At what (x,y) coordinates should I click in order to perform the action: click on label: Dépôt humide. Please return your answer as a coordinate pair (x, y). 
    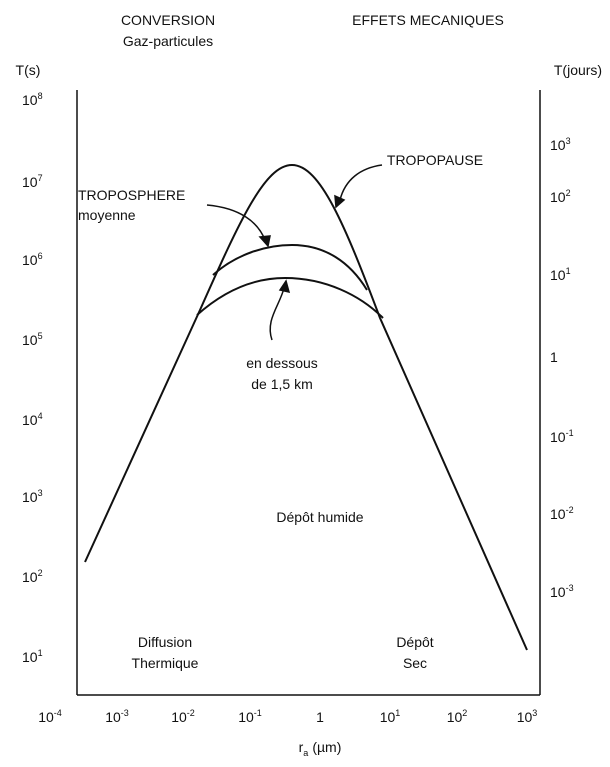
    Looking at the image, I should click on (319, 517).